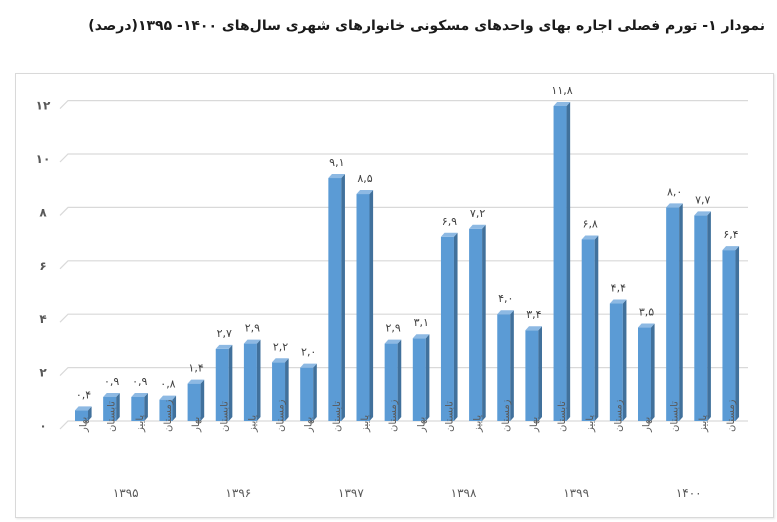 This screenshot has height=522, width=777. I want to click on data-label: ۸,۰, so click(674, 191).